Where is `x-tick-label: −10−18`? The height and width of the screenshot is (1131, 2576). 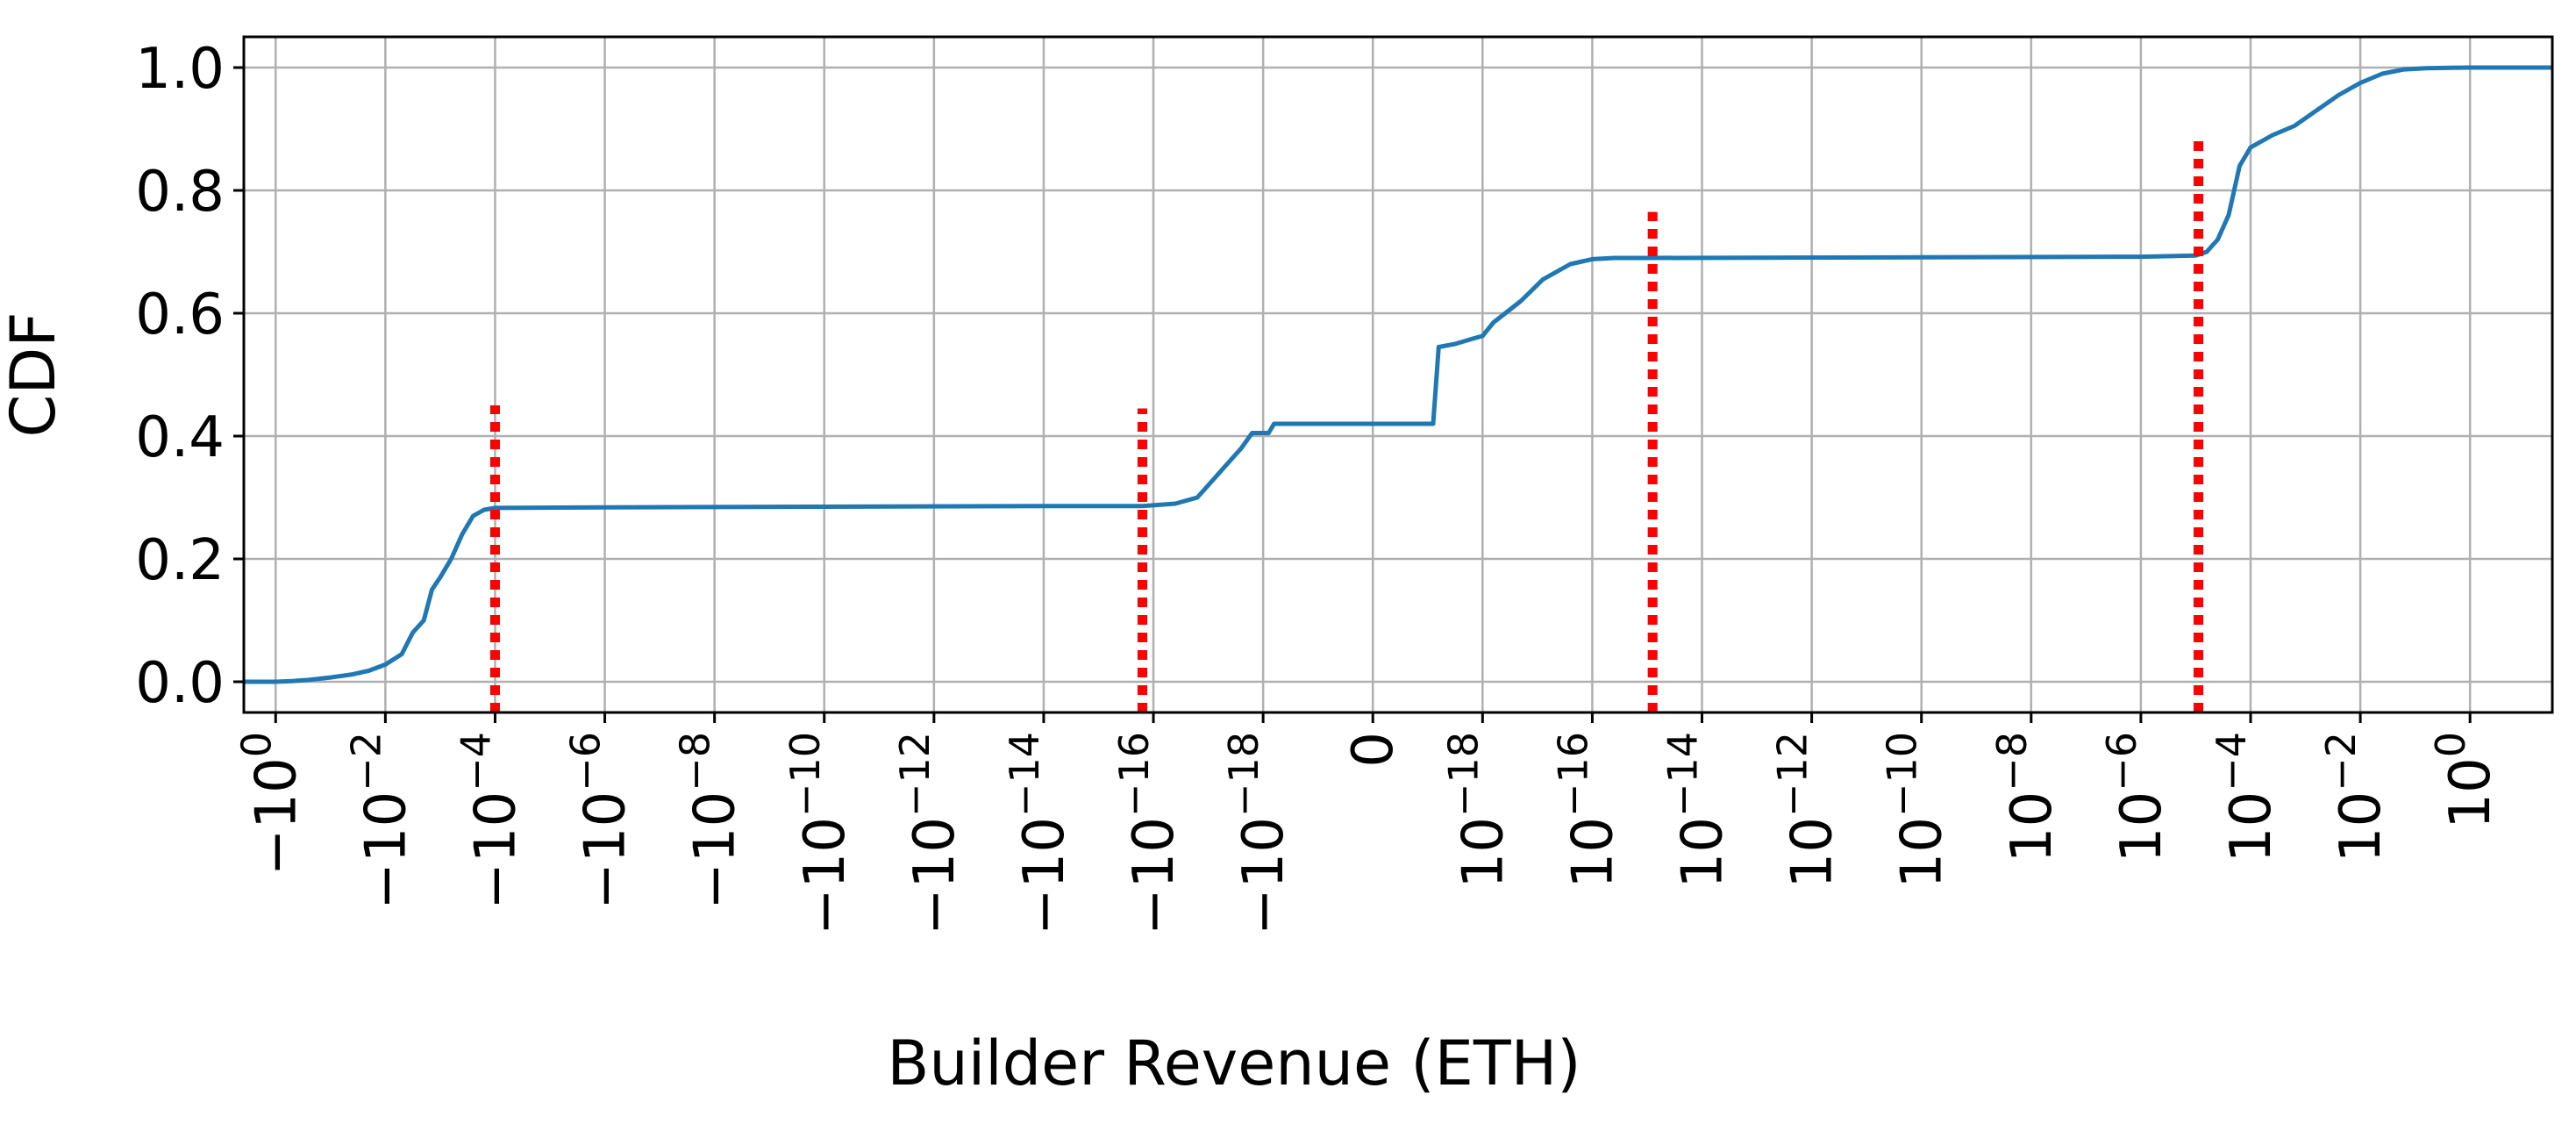
x-tick-label: −10−18 is located at coordinates (1258, 833).